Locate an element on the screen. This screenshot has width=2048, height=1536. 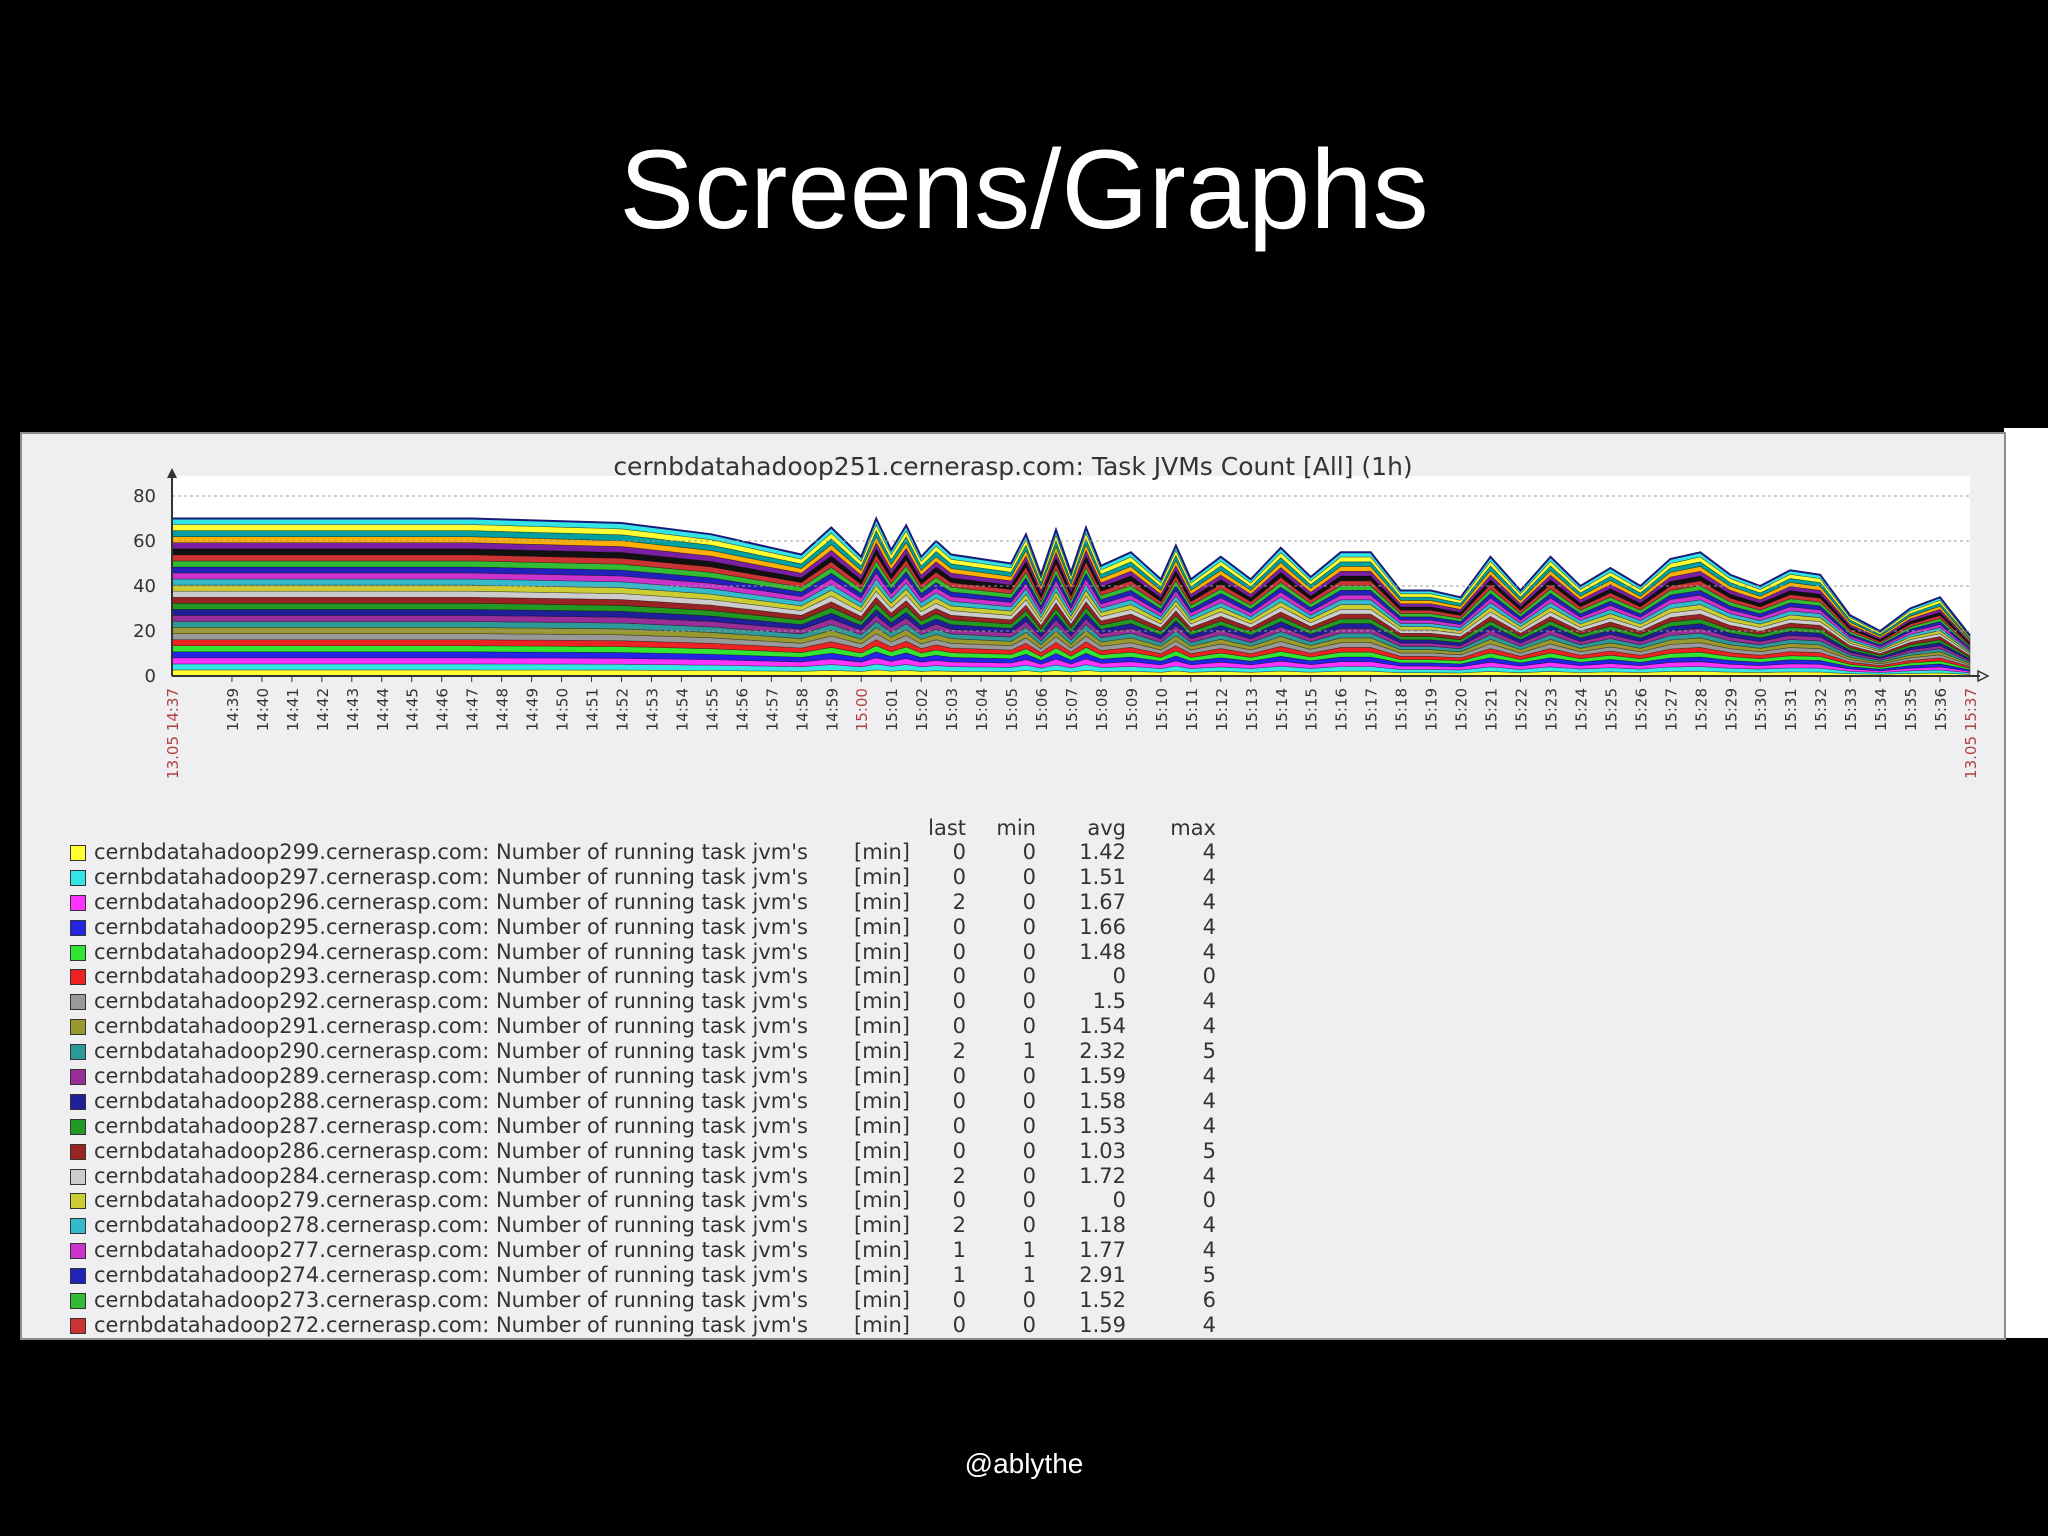
x-tick-label: 15:06 is located at coordinates (1042, 709).